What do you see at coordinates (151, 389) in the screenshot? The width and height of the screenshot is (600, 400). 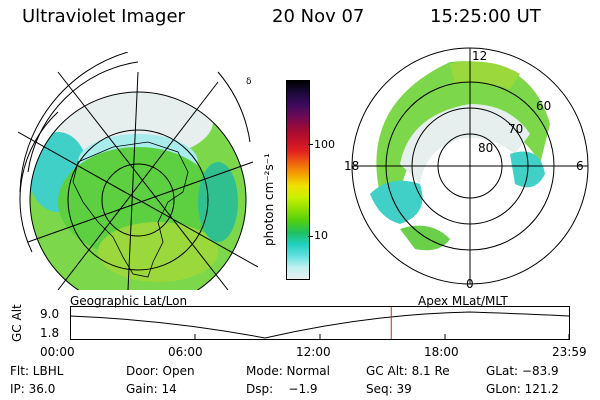 I see `info-gain: Gain: 14` at bounding box center [151, 389].